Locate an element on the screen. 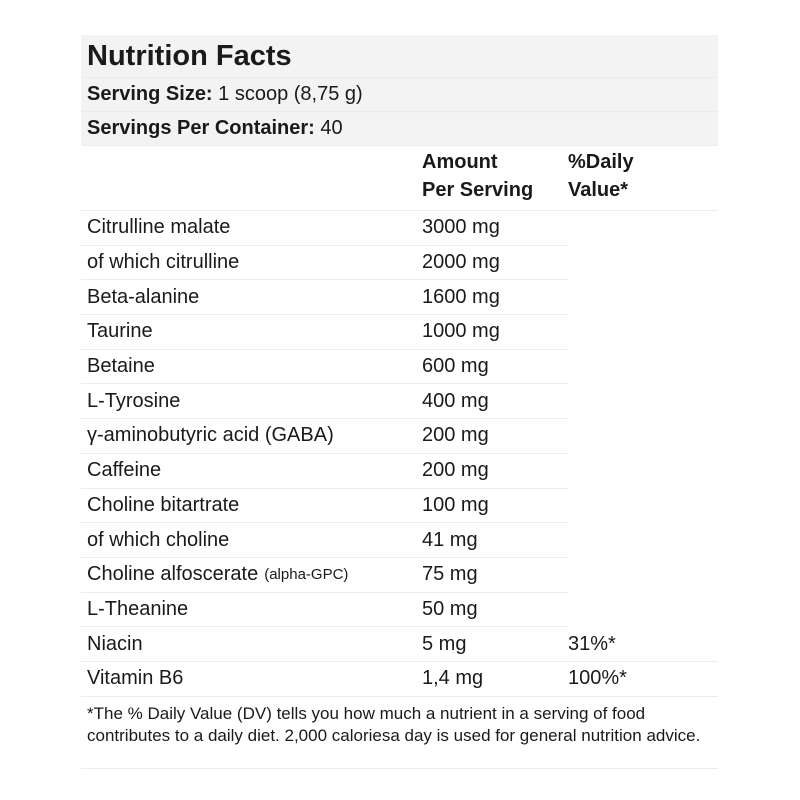 The height and width of the screenshot is (800, 800). nutrient-name: L-Theanine is located at coordinates (138, 608).